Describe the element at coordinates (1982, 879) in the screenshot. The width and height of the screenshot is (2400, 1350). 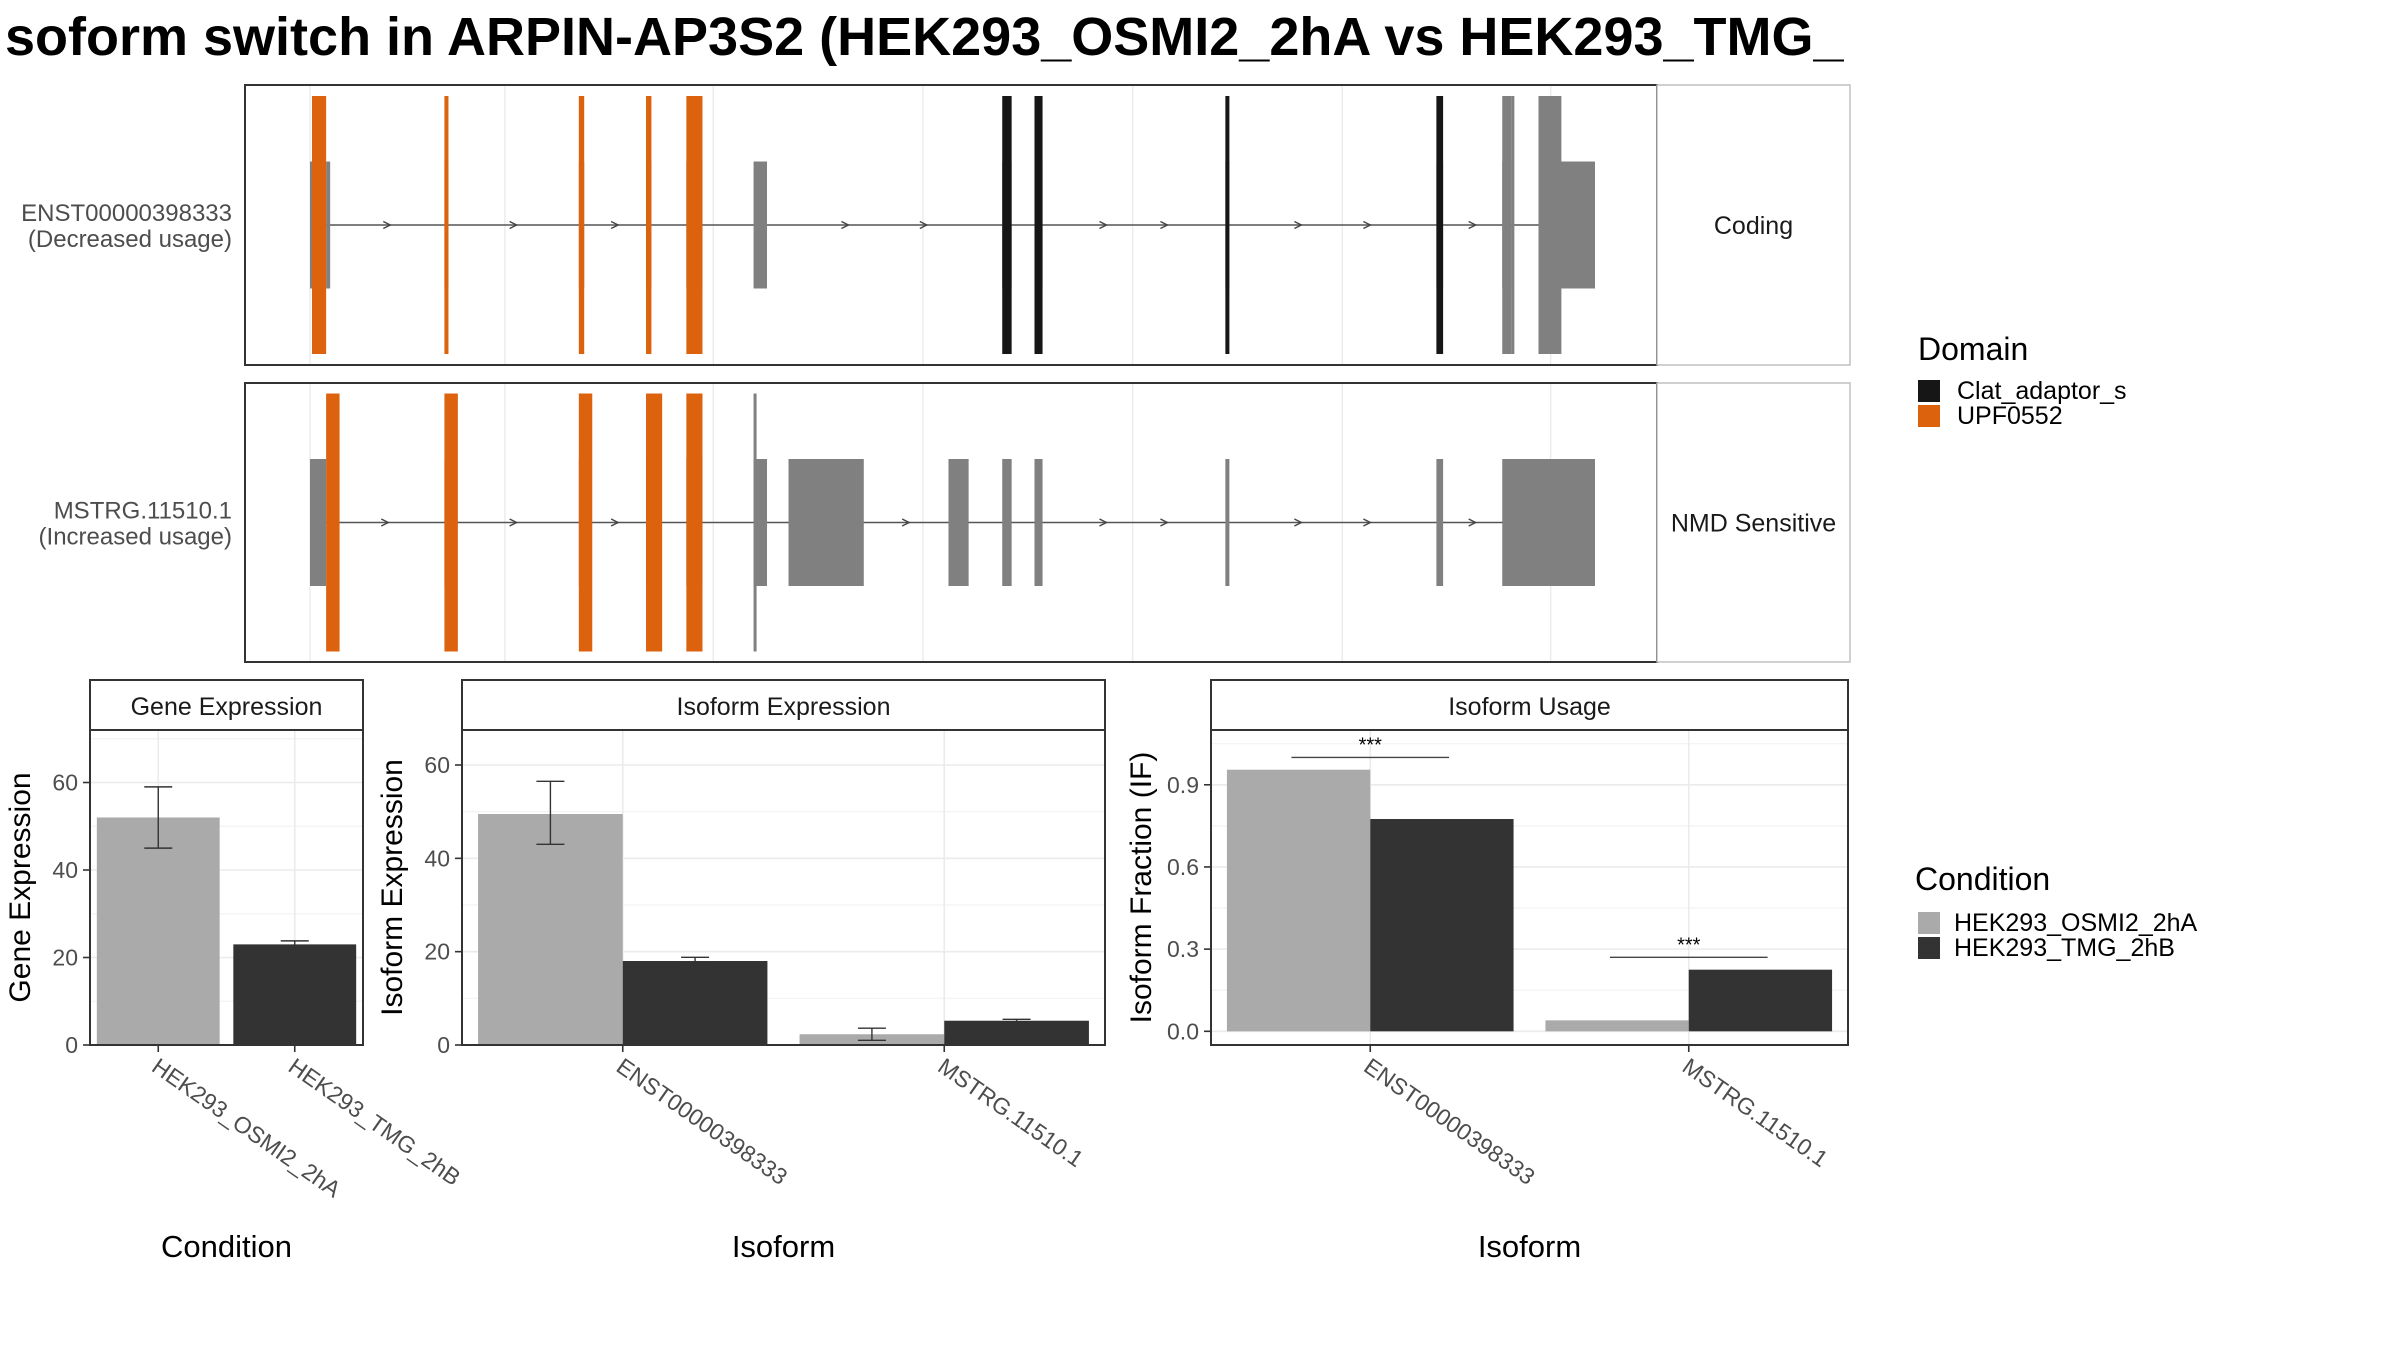
I see `condition-legend-title: Condition` at that location.